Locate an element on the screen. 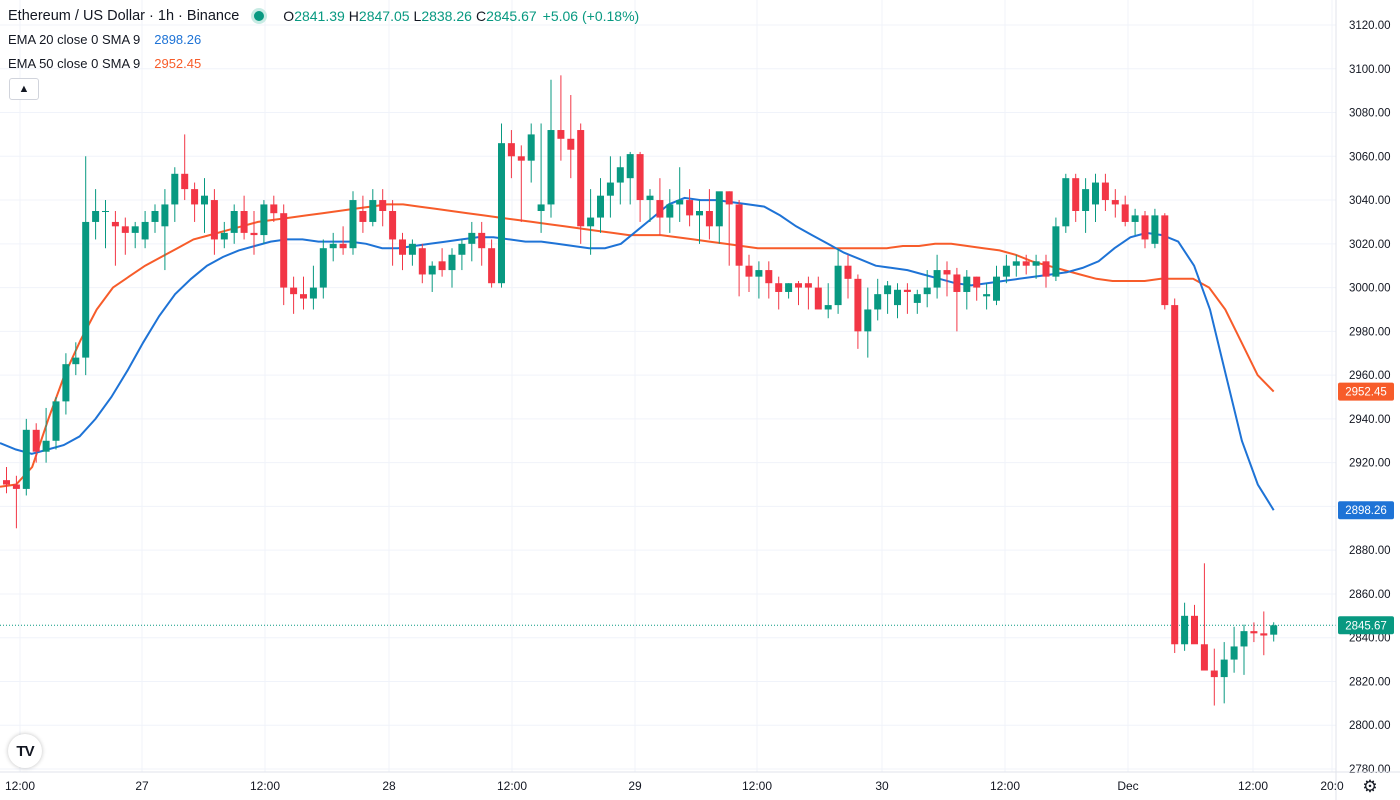  price-tick-label: 3120.00 is located at coordinates (1370, 26).